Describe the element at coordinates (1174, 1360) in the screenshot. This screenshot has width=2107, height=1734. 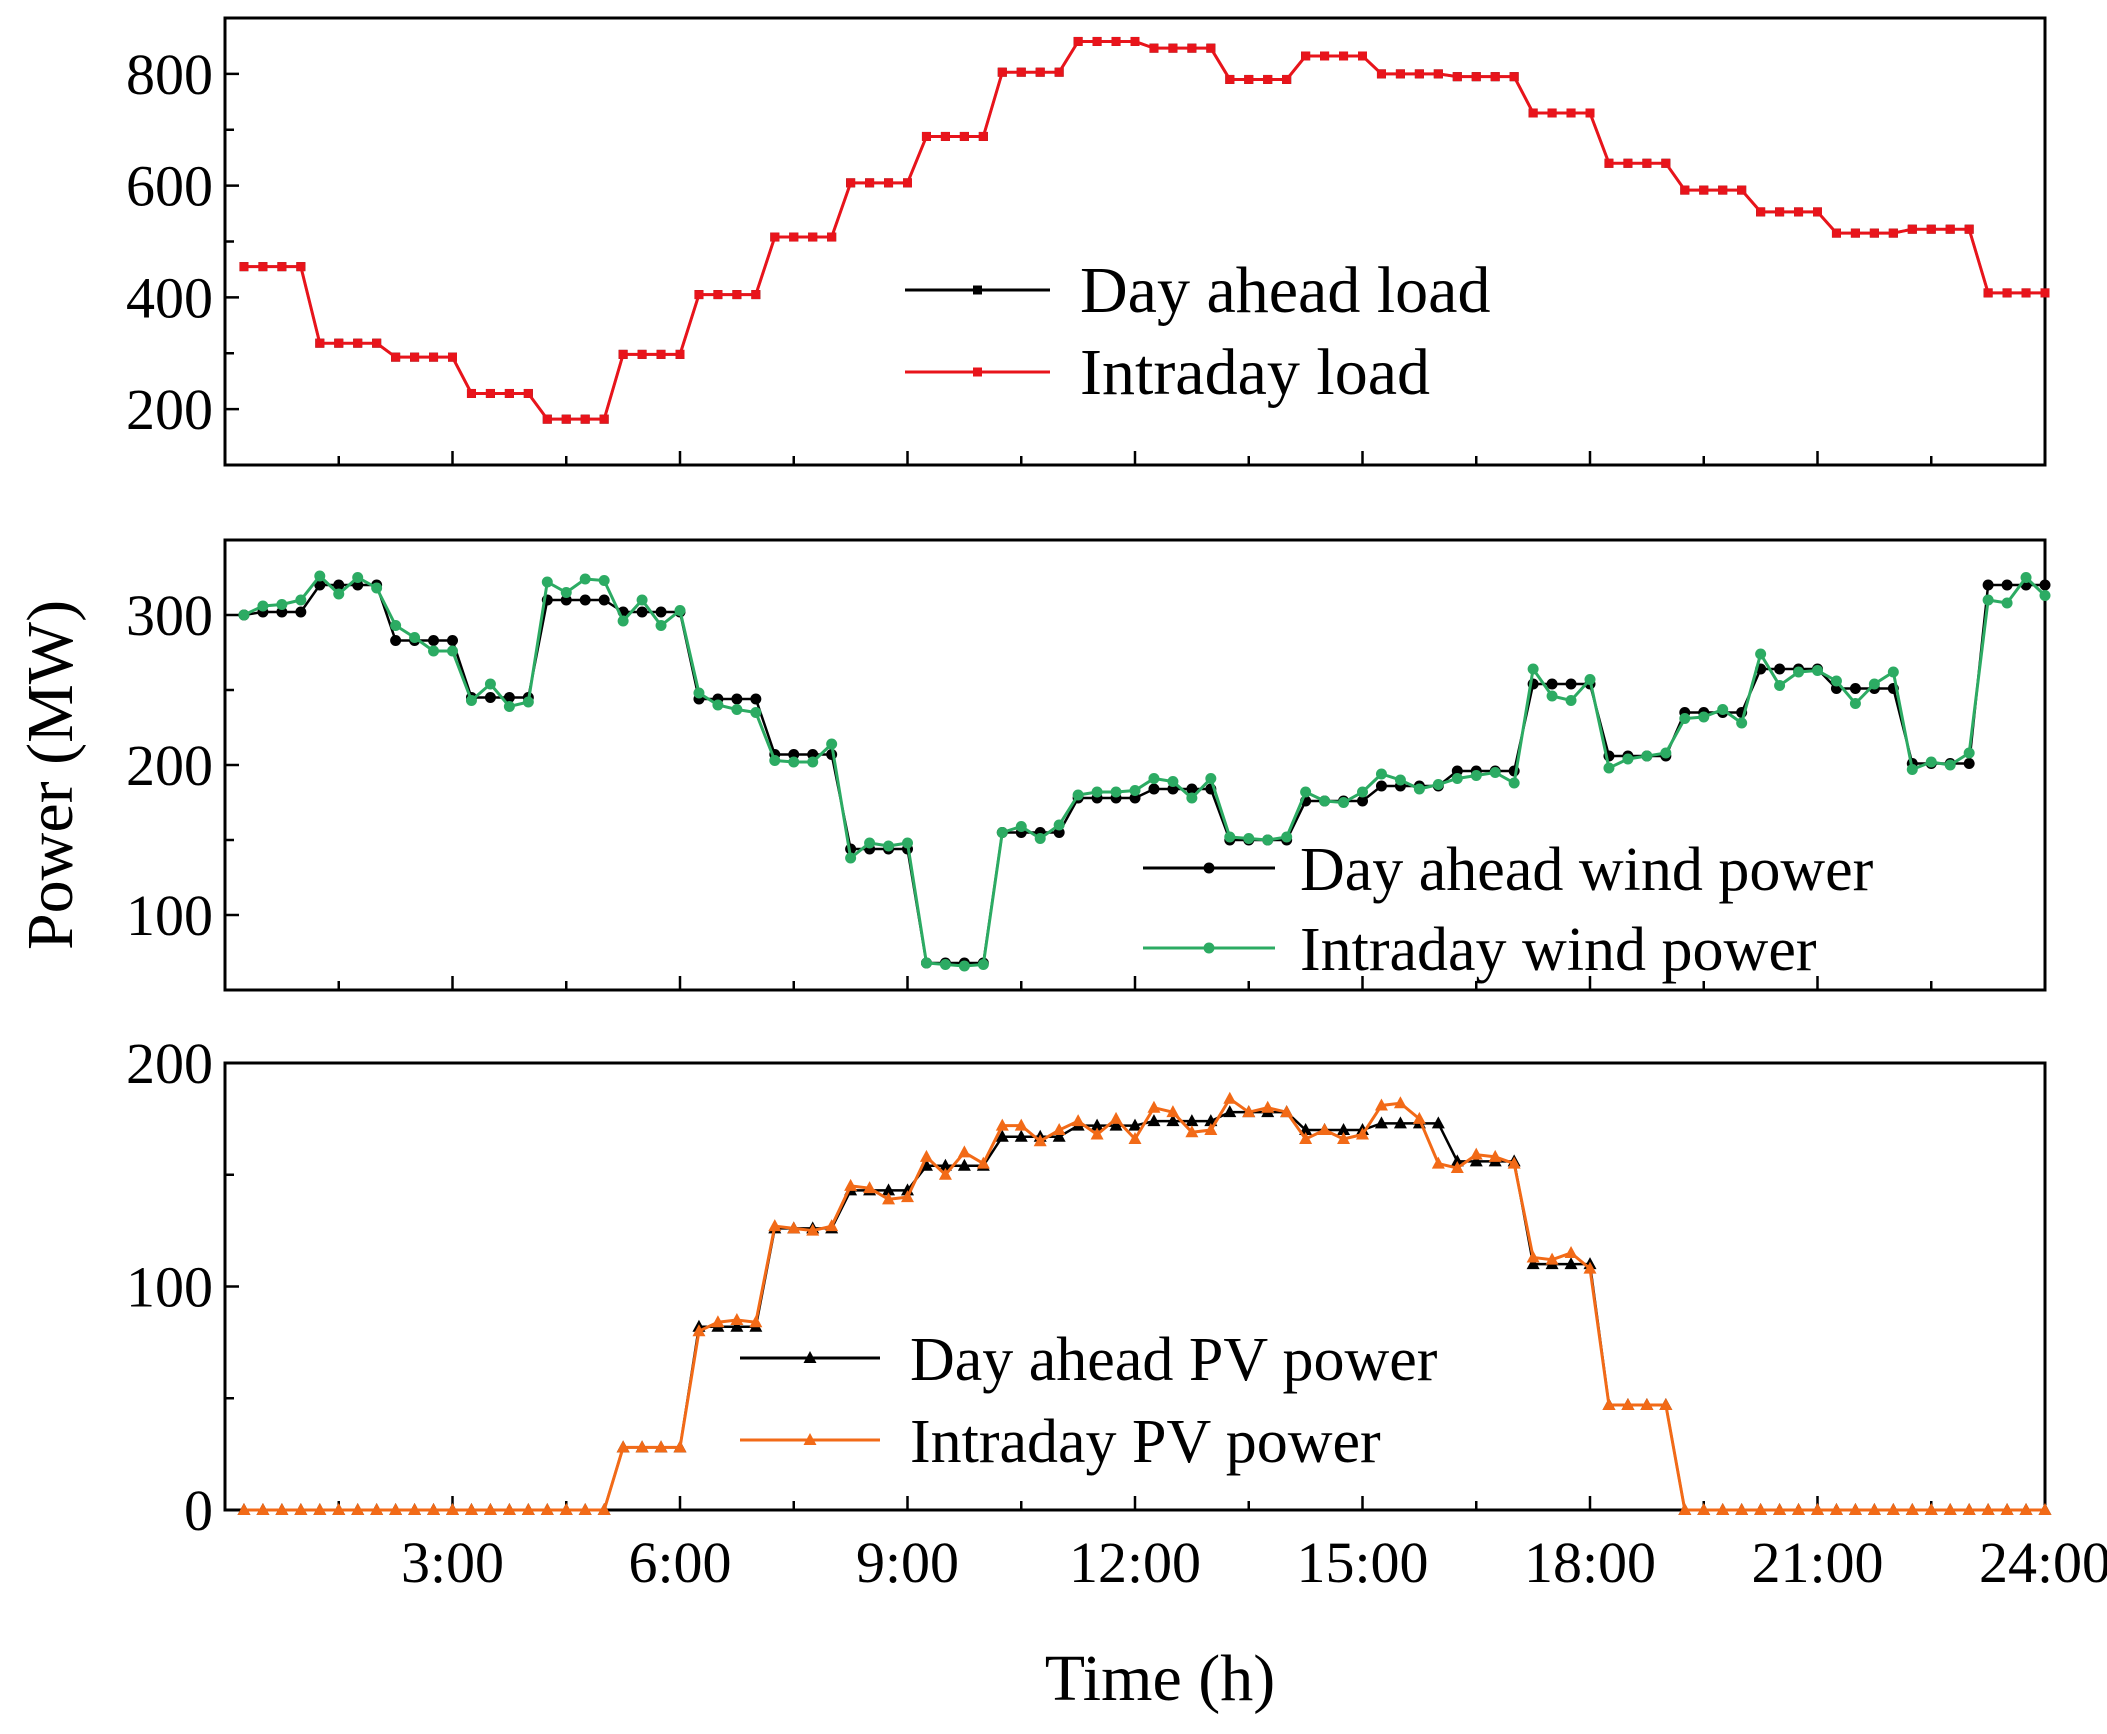
I see `legend-label-pv: Day ahead PV power` at that location.